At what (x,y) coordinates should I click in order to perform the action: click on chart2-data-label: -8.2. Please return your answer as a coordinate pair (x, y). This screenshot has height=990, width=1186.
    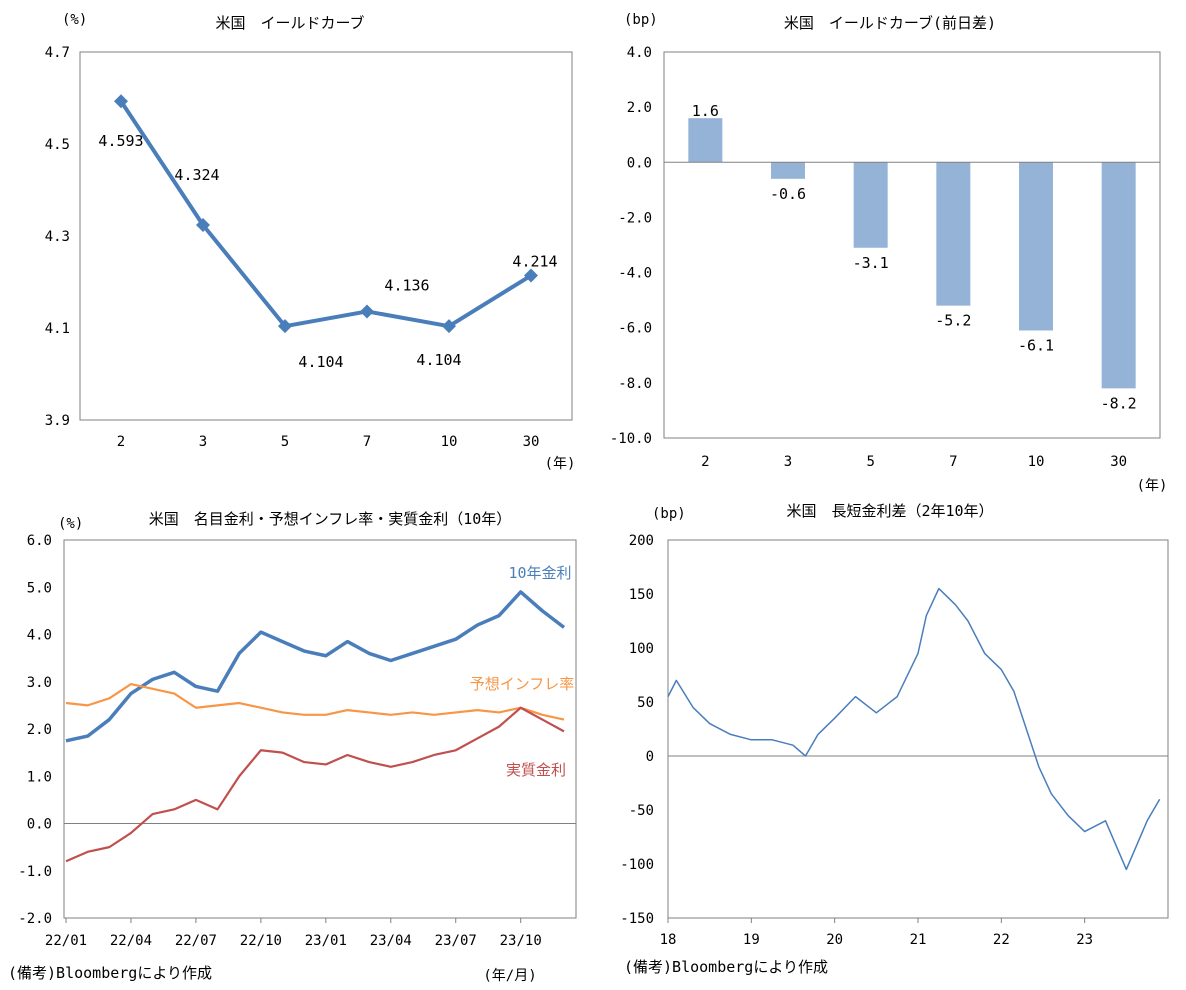
    Looking at the image, I should click on (1119, 403).